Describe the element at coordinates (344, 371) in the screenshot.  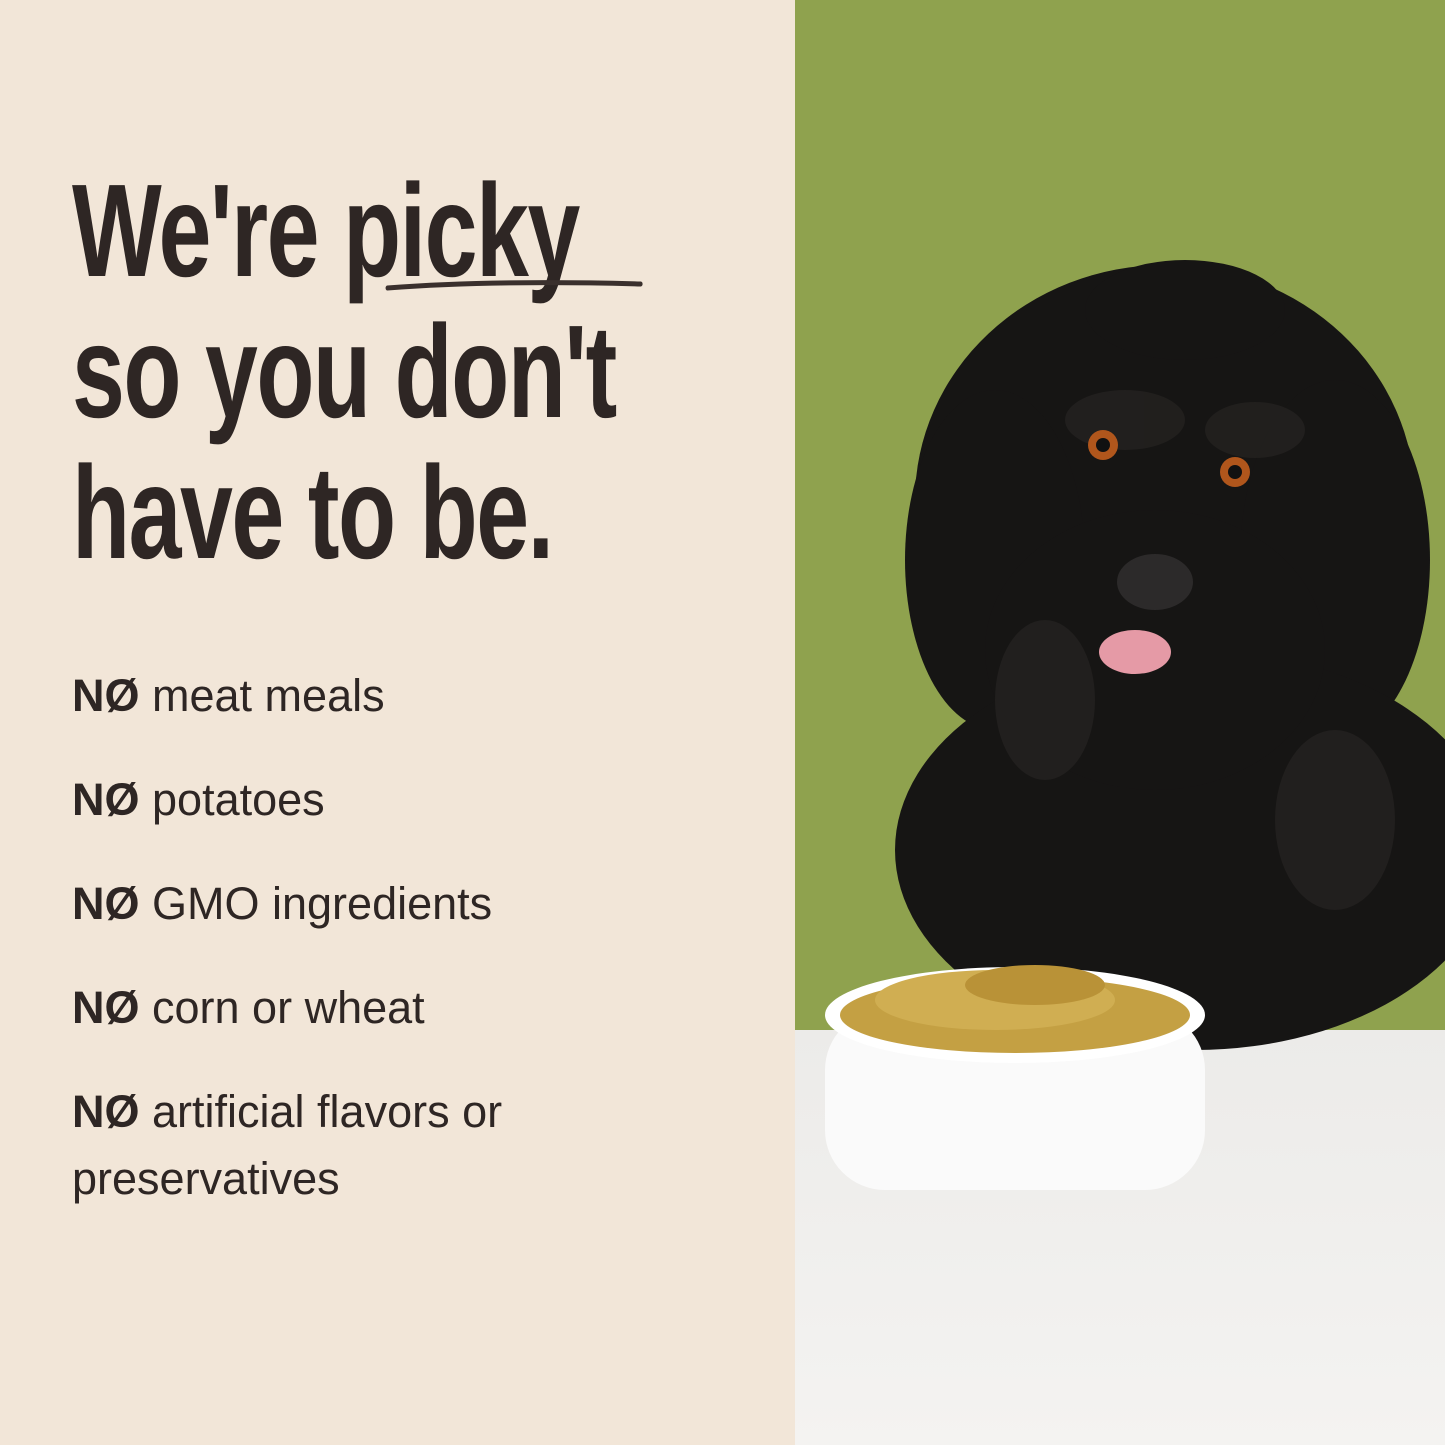
I see `headline-line2: so you don't` at that location.